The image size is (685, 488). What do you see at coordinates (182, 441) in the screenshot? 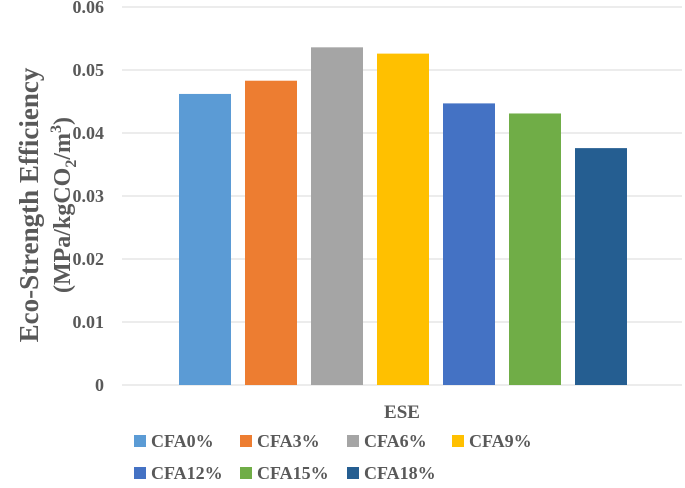
I see `legend-label: CFA0%` at bounding box center [182, 441].